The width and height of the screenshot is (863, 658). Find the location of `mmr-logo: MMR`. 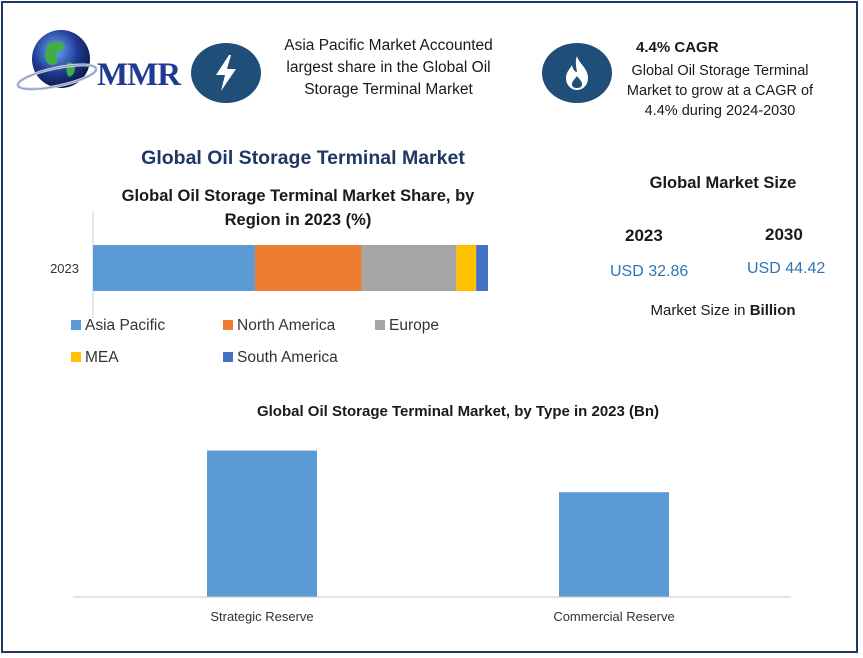

mmr-logo: MMR is located at coordinates (97, 60).